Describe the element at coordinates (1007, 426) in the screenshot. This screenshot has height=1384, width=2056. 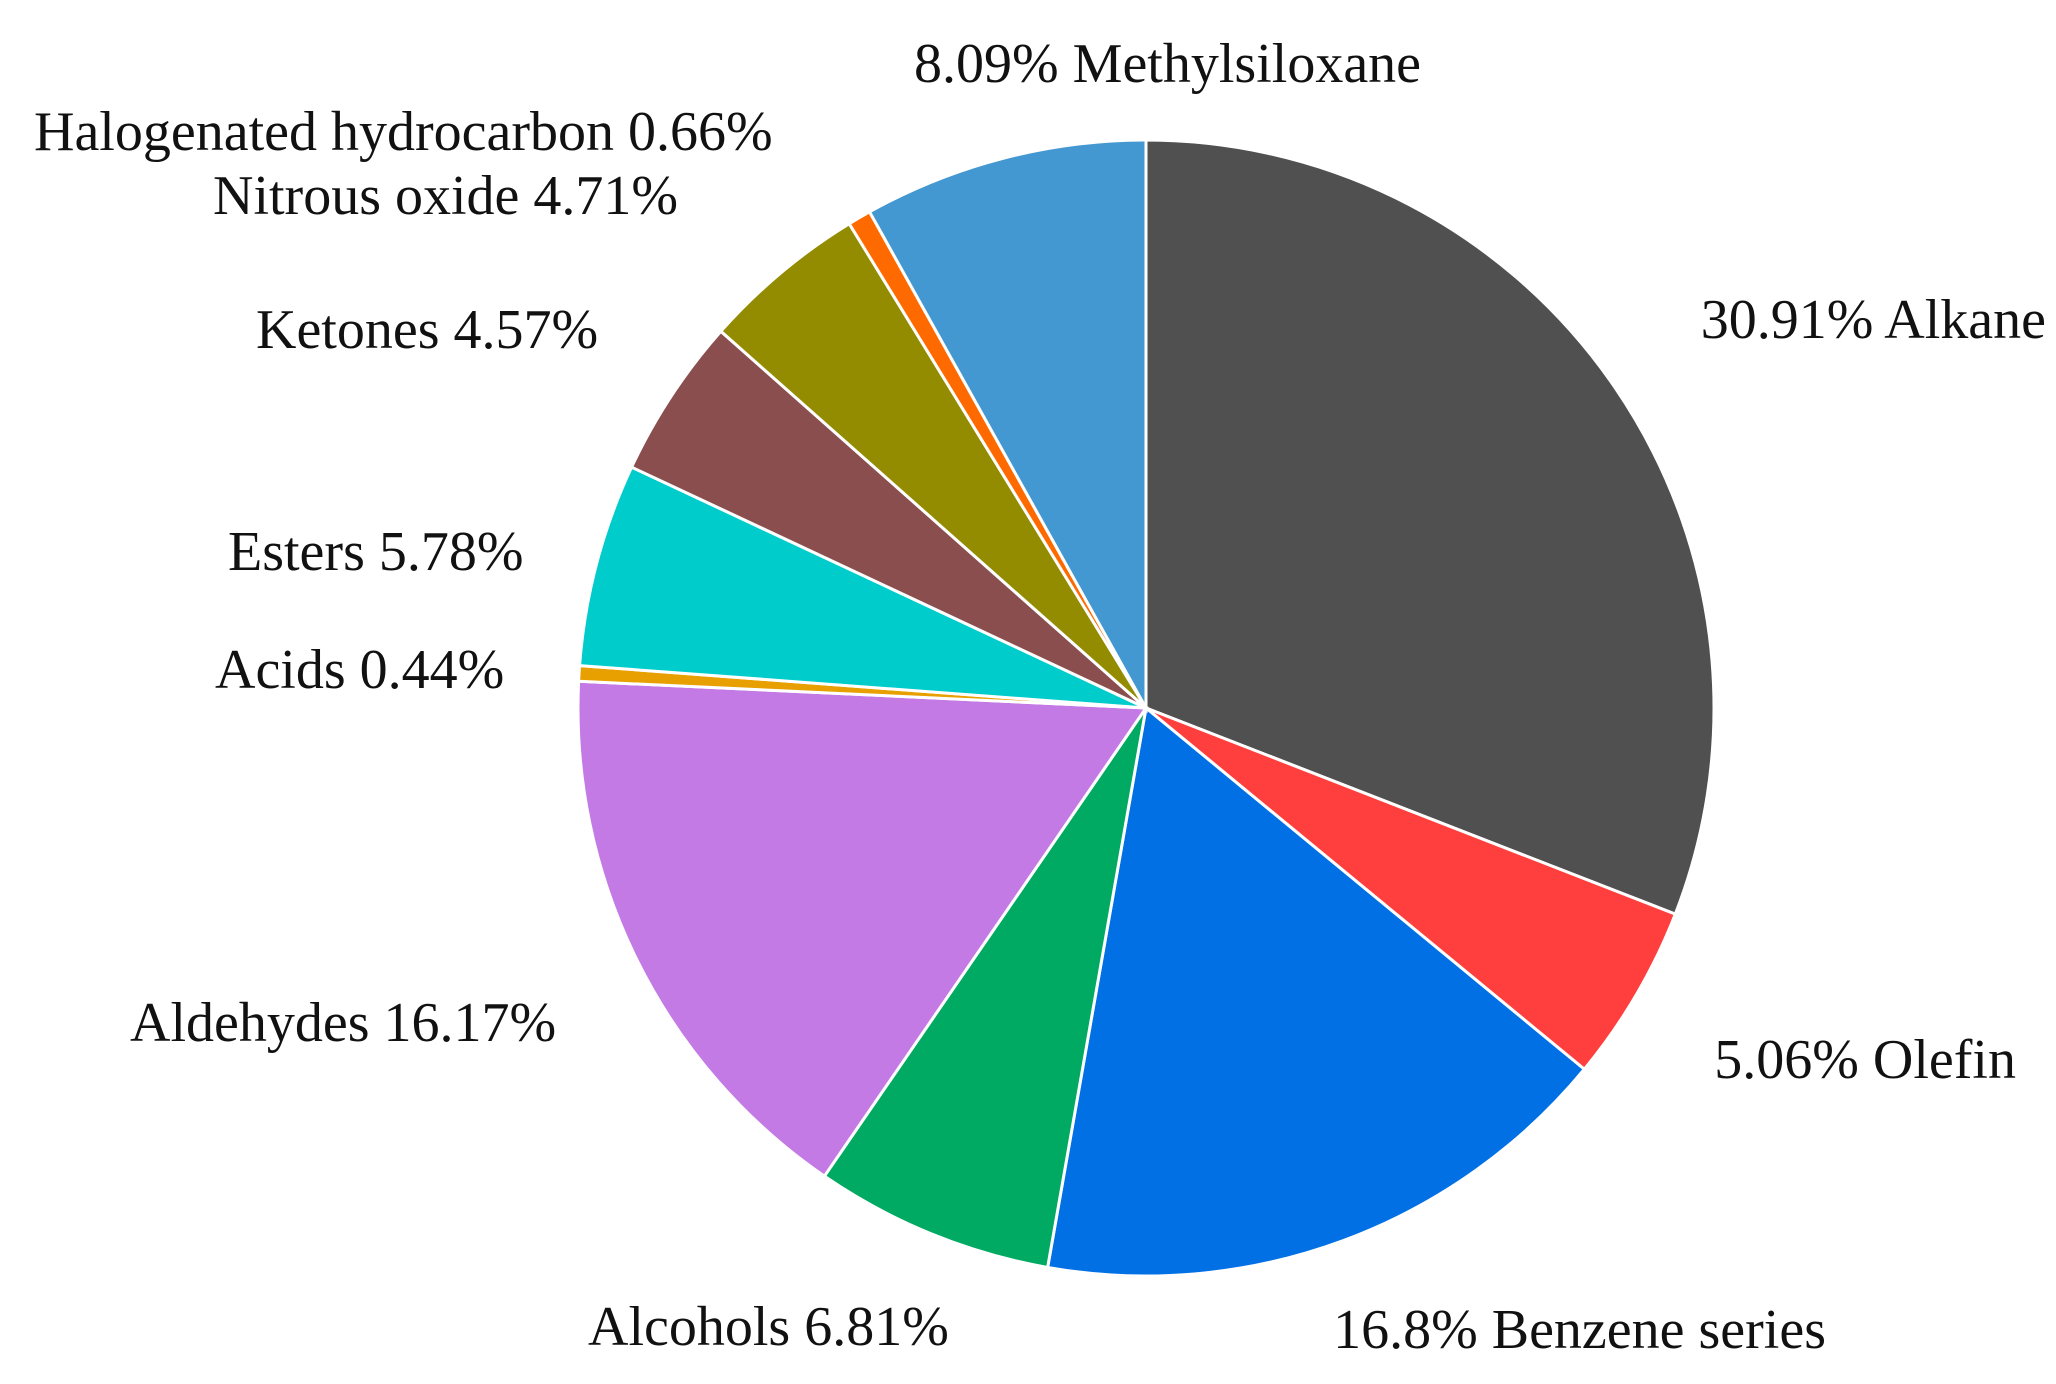
I see `pie-slice-methylsiloxane` at that location.